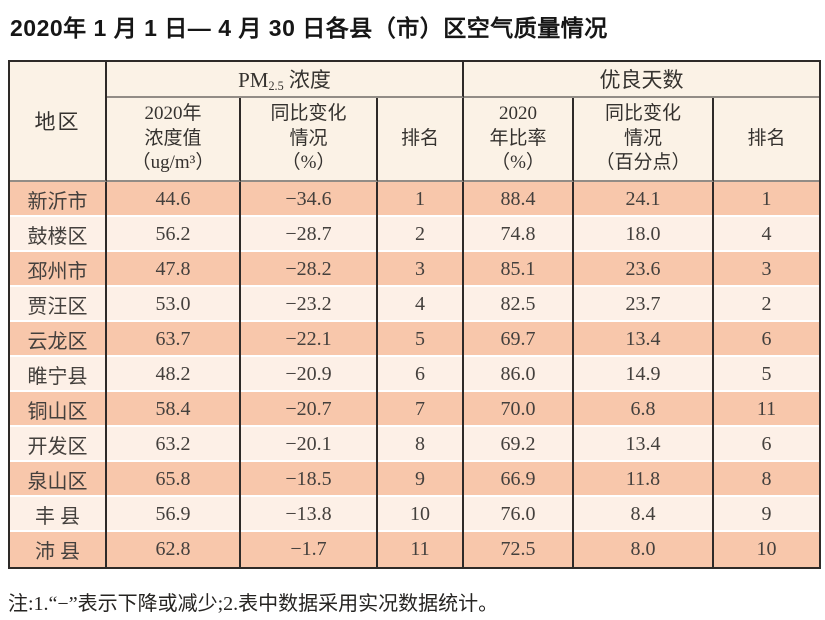 This screenshot has height=620, width=825. Describe the element at coordinates (421, 479) in the screenshot. I see `pm-rank-cell: 9` at that location.